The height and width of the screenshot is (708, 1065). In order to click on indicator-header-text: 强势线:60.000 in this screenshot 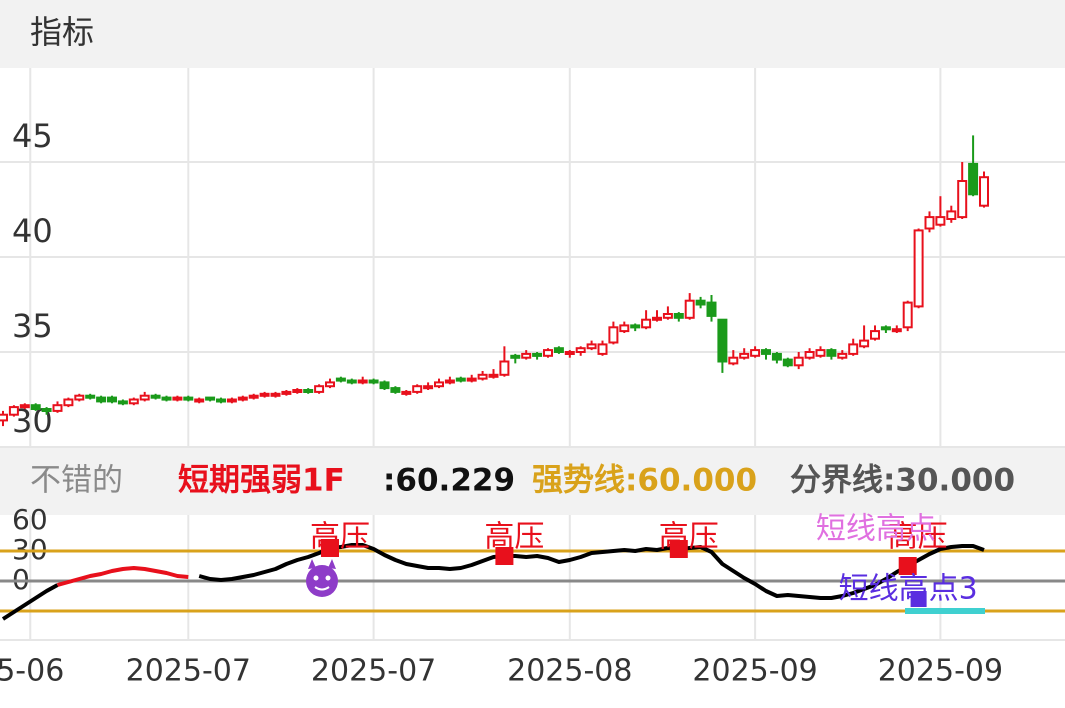, I will do `click(644, 481)`.